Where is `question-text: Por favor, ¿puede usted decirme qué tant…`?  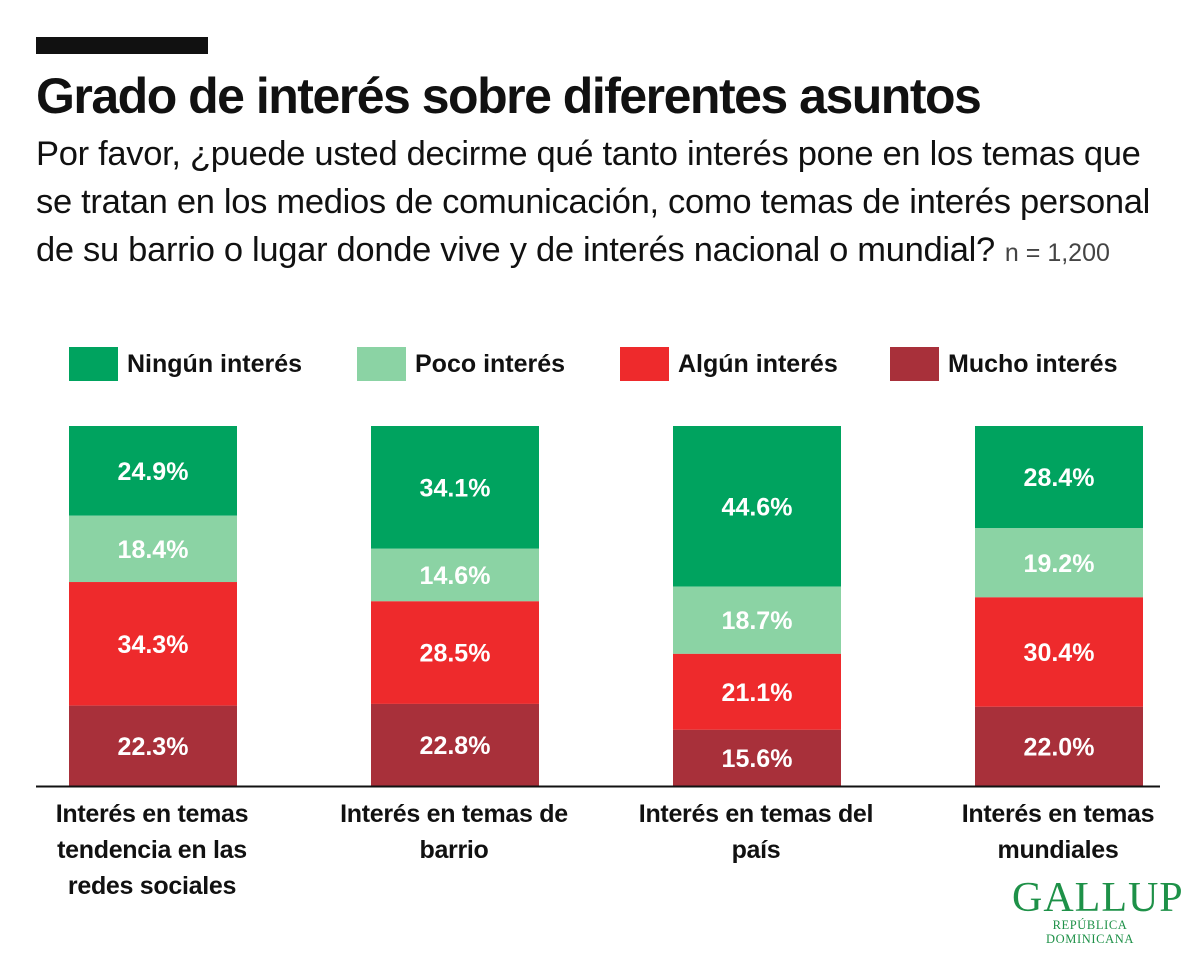 question-text: Por favor, ¿puede usted decirme qué tant… is located at coordinates (593, 202).